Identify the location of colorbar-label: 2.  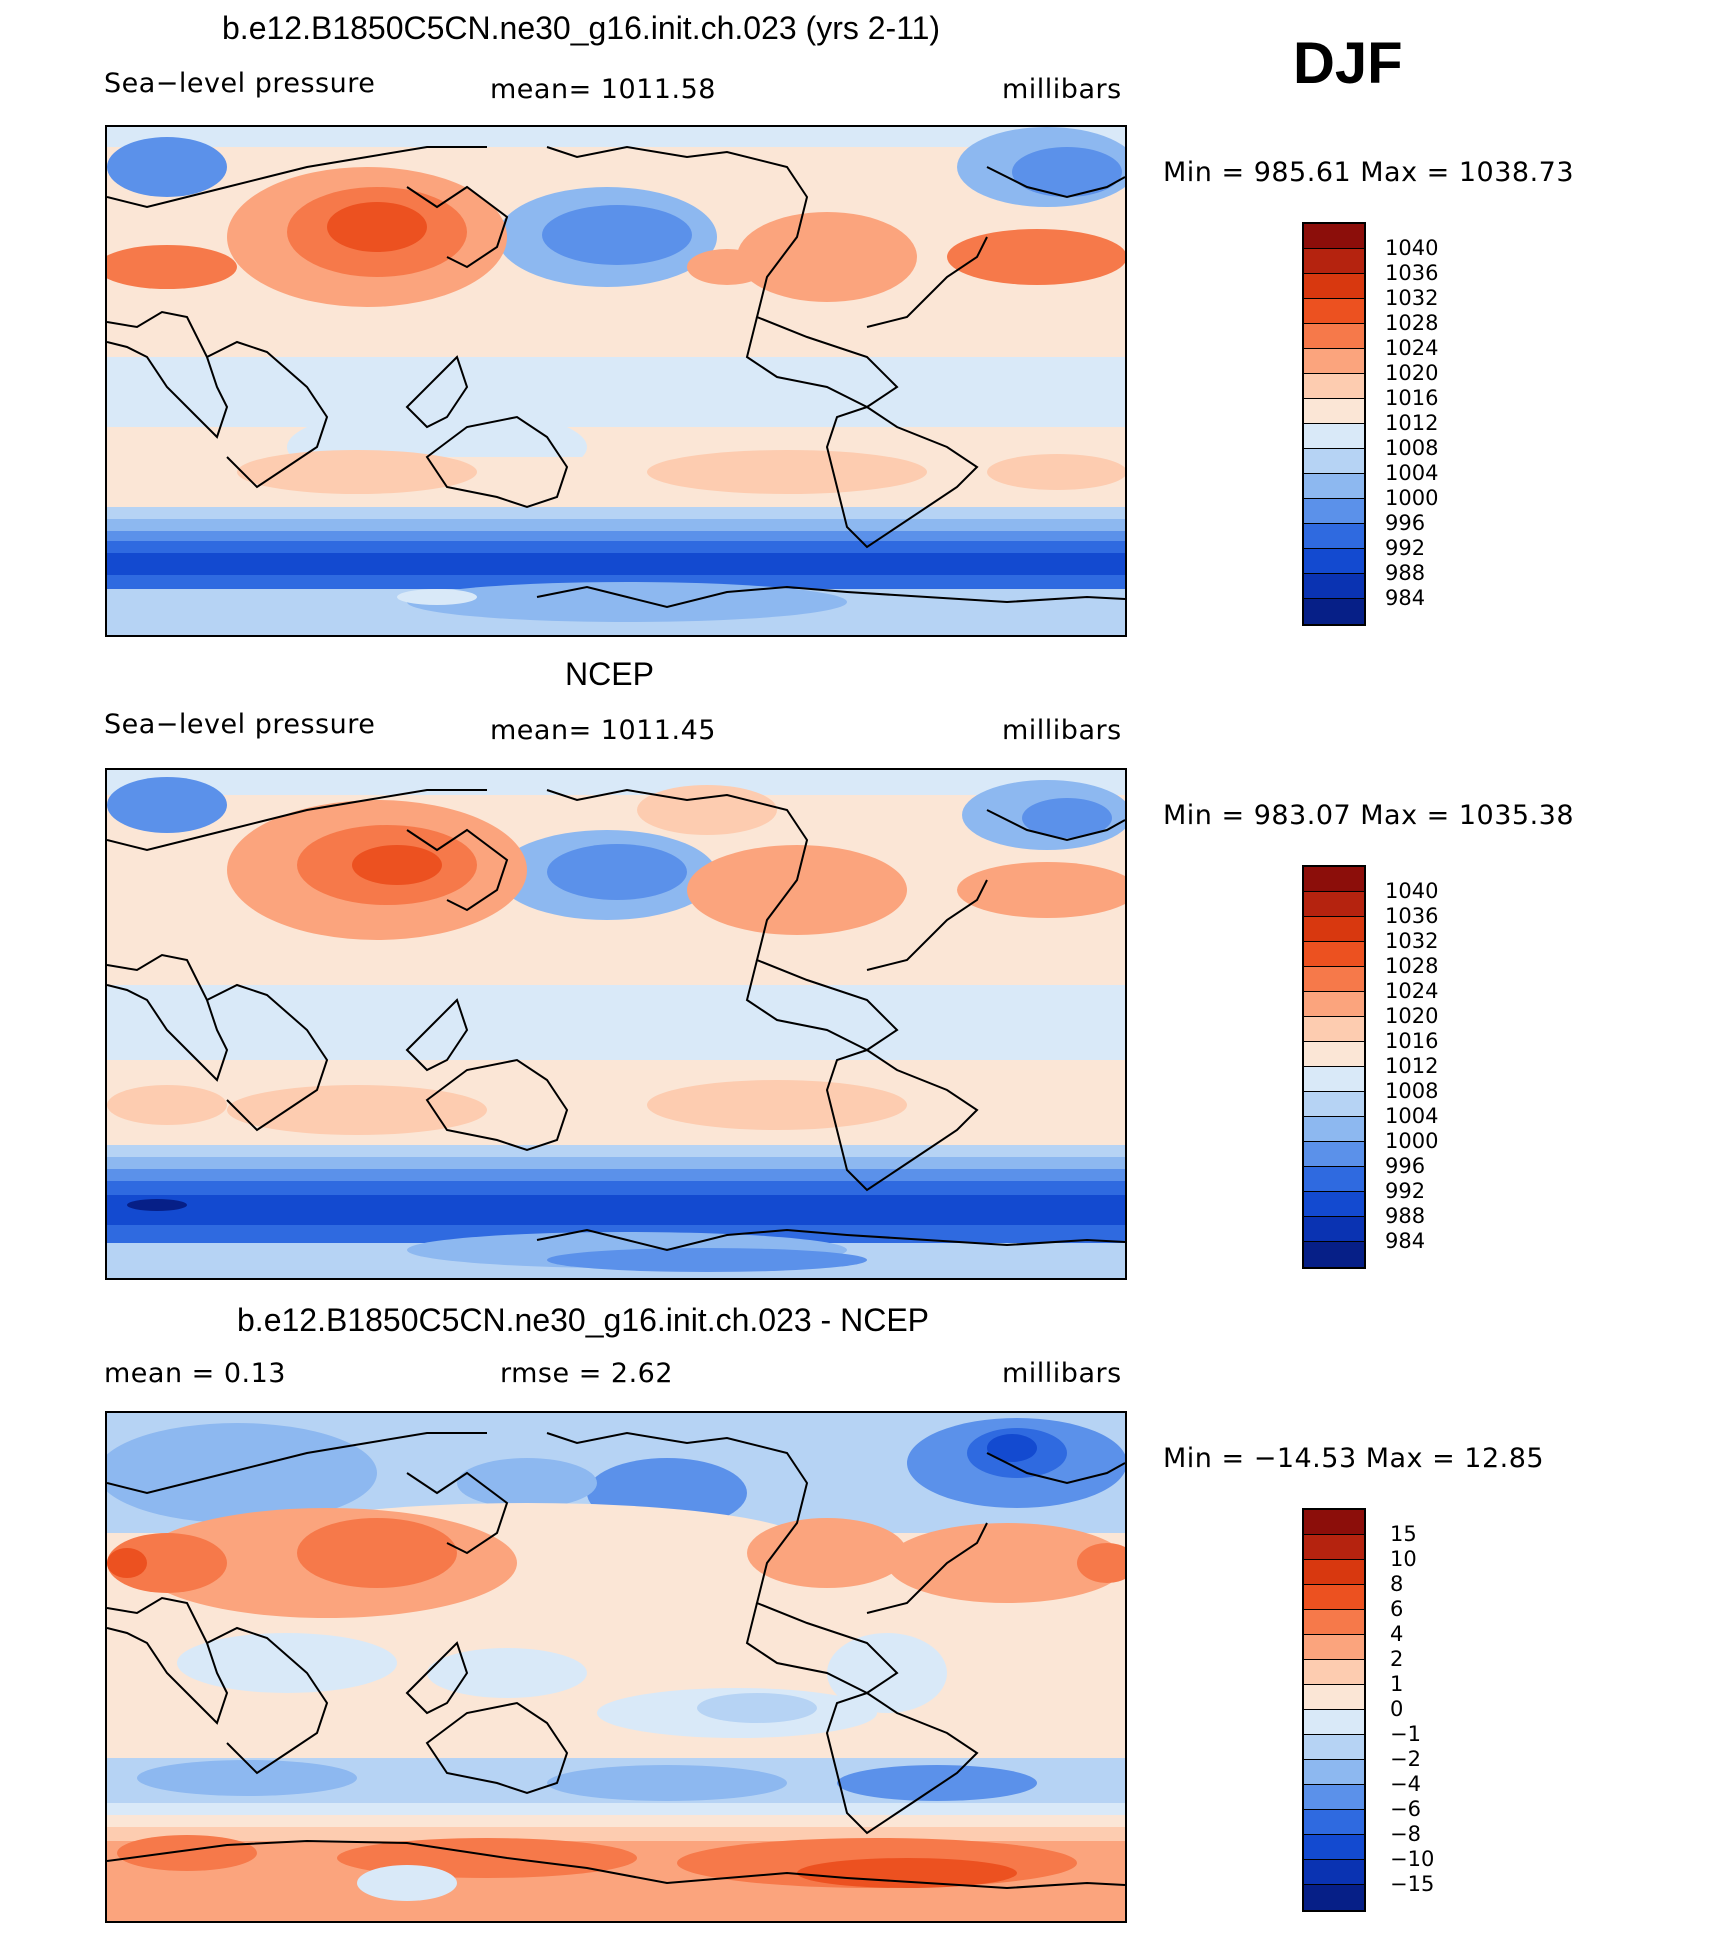
(1397, 1659).